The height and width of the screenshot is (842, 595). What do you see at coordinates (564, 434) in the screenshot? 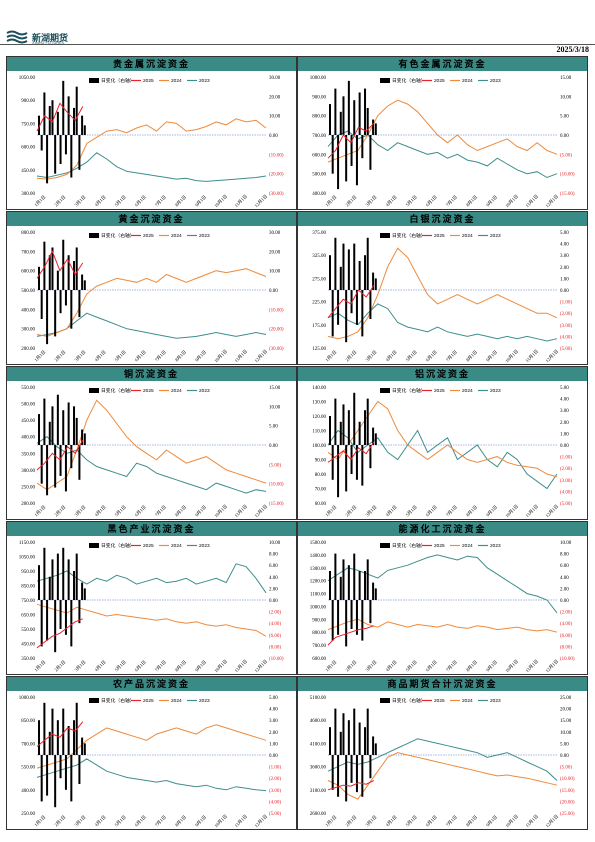
I see `right-tick-label: 1.00` at bounding box center [564, 434].